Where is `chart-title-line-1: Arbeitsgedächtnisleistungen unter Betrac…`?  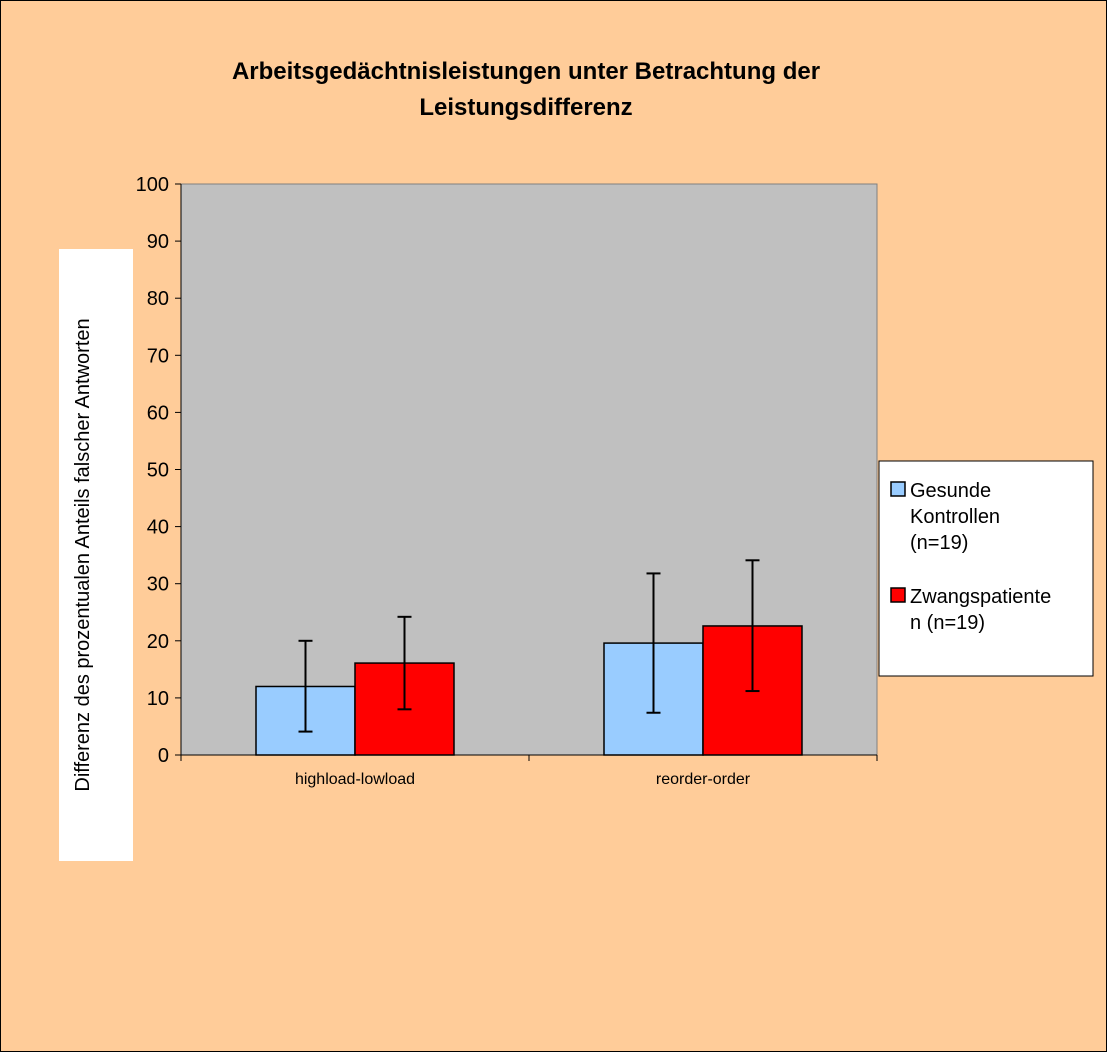 chart-title-line-1: Arbeitsgedächtnisleistungen unter Betrac… is located at coordinates (526, 71).